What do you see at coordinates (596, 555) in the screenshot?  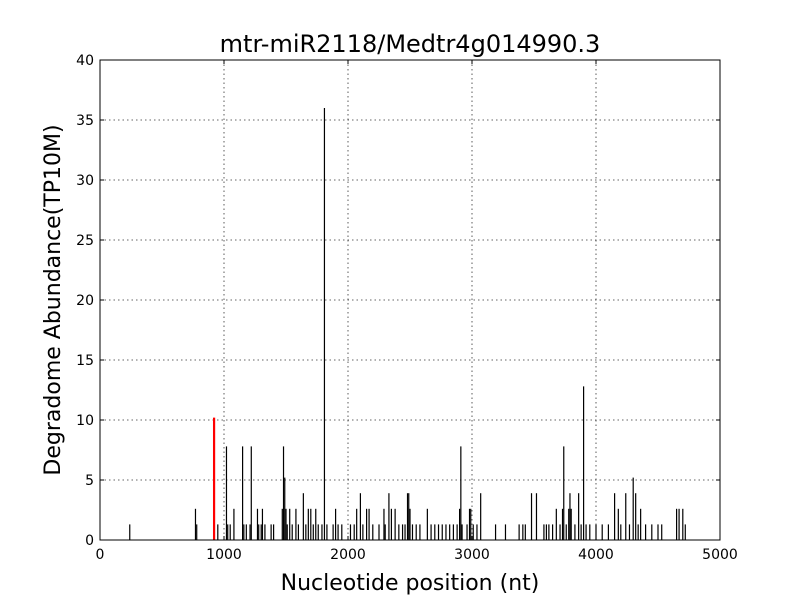 I see `x-tick-label: 4000` at bounding box center [596, 555].